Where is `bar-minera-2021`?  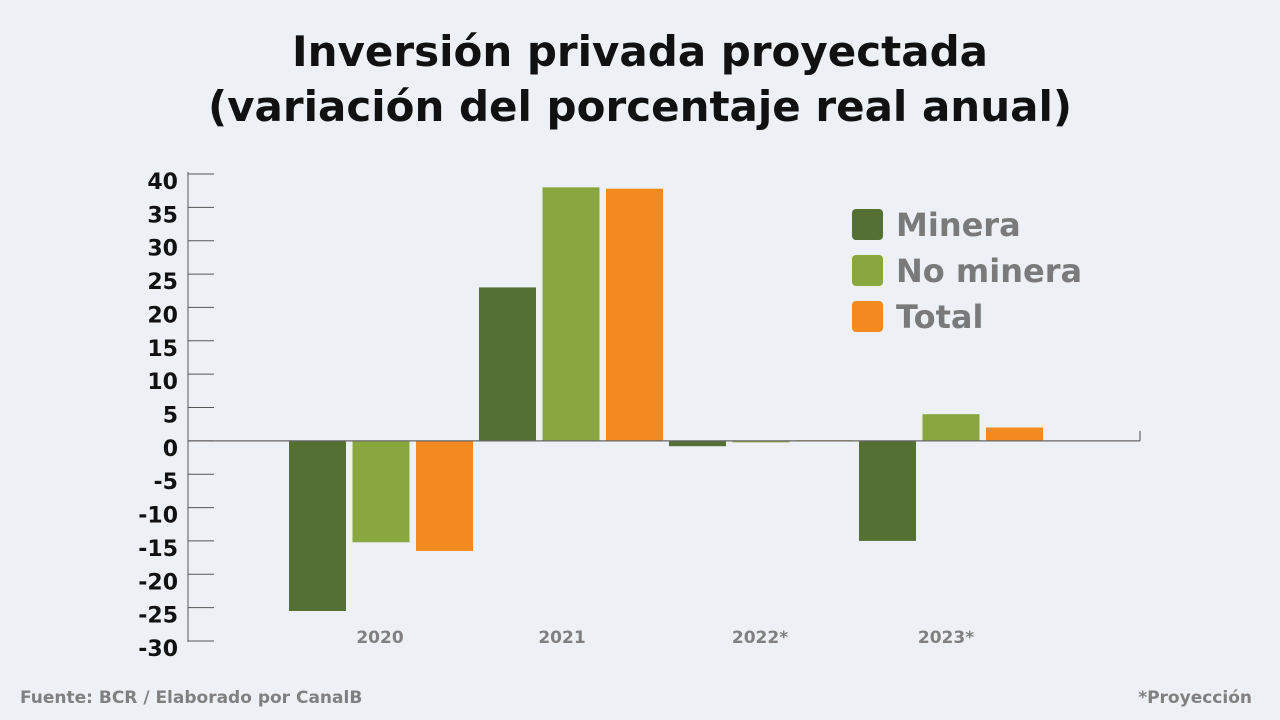 bar-minera-2021 is located at coordinates (507, 364).